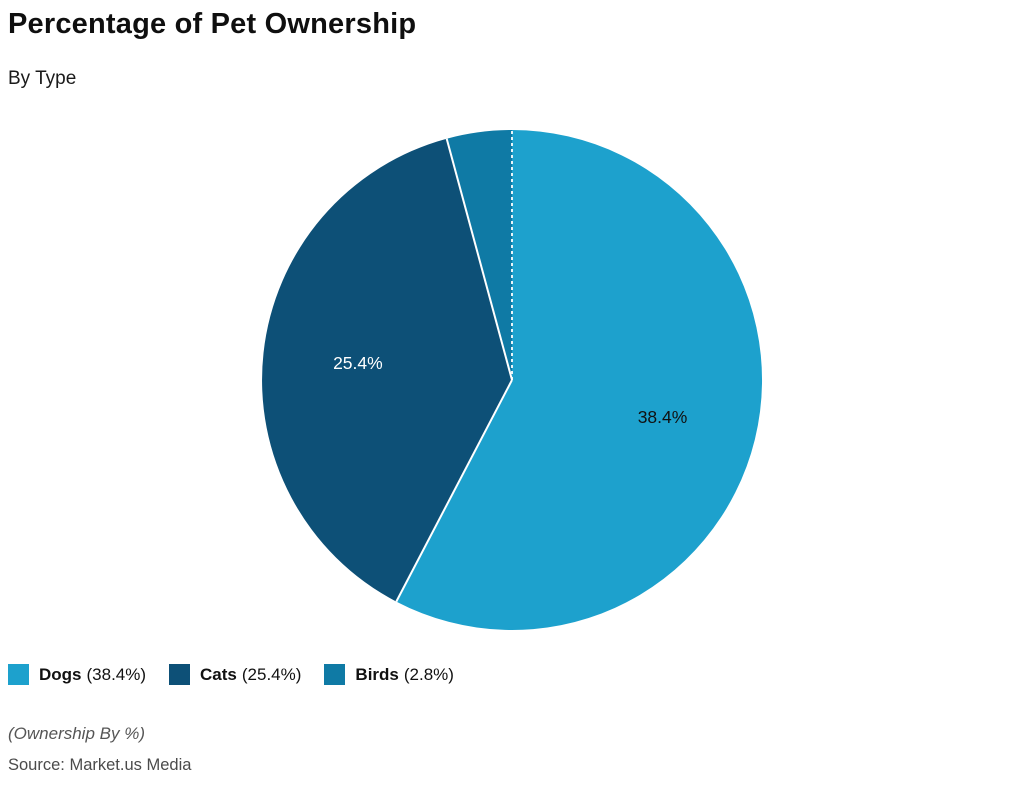  What do you see at coordinates (663, 417) in the screenshot?
I see `slice-label-dogs: 38.4%` at bounding box center [663, 417].